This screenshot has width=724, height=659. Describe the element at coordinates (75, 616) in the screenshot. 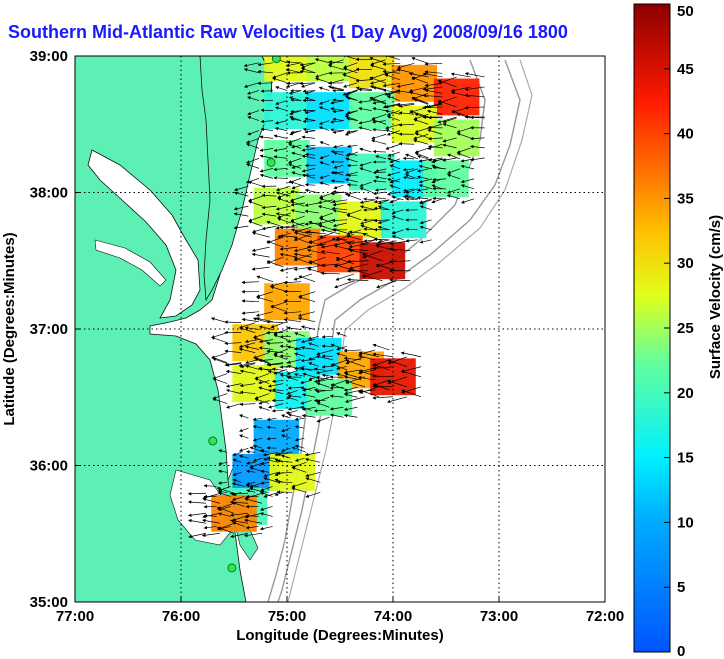

I see `x-tick-label-0: 77:00` at that location.